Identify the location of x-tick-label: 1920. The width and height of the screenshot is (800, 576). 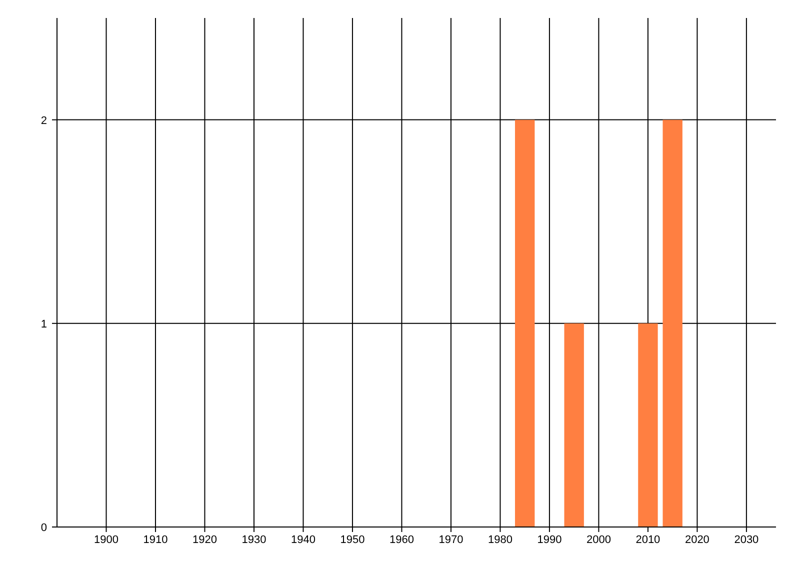
(204, 540).